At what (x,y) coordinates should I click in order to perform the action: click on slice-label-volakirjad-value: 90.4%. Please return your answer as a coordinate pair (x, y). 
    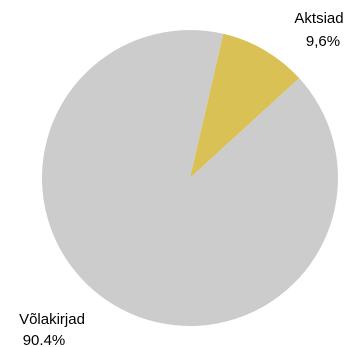
    Looking at the image, I should click on (44, 339).